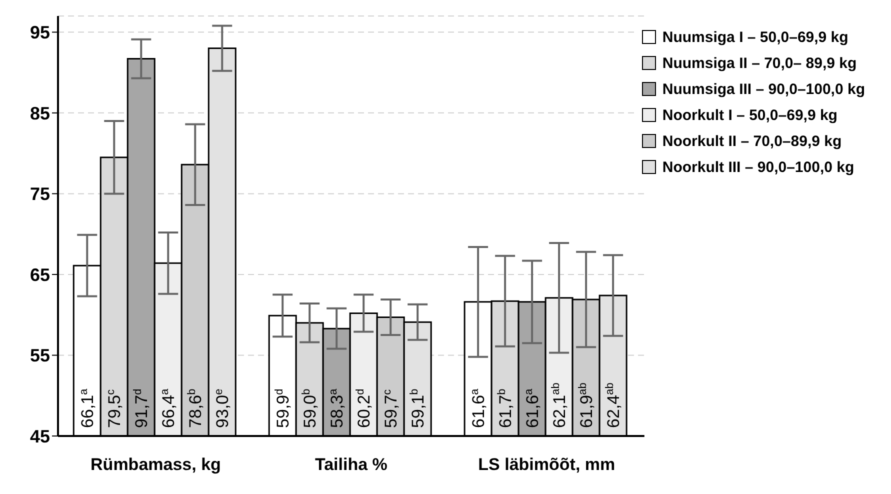 The height and width of the screenshot is (494, 891). Describe the element at coordinates (40, 113) in the screenshot. I see `y-tick-label: 85` at that location.